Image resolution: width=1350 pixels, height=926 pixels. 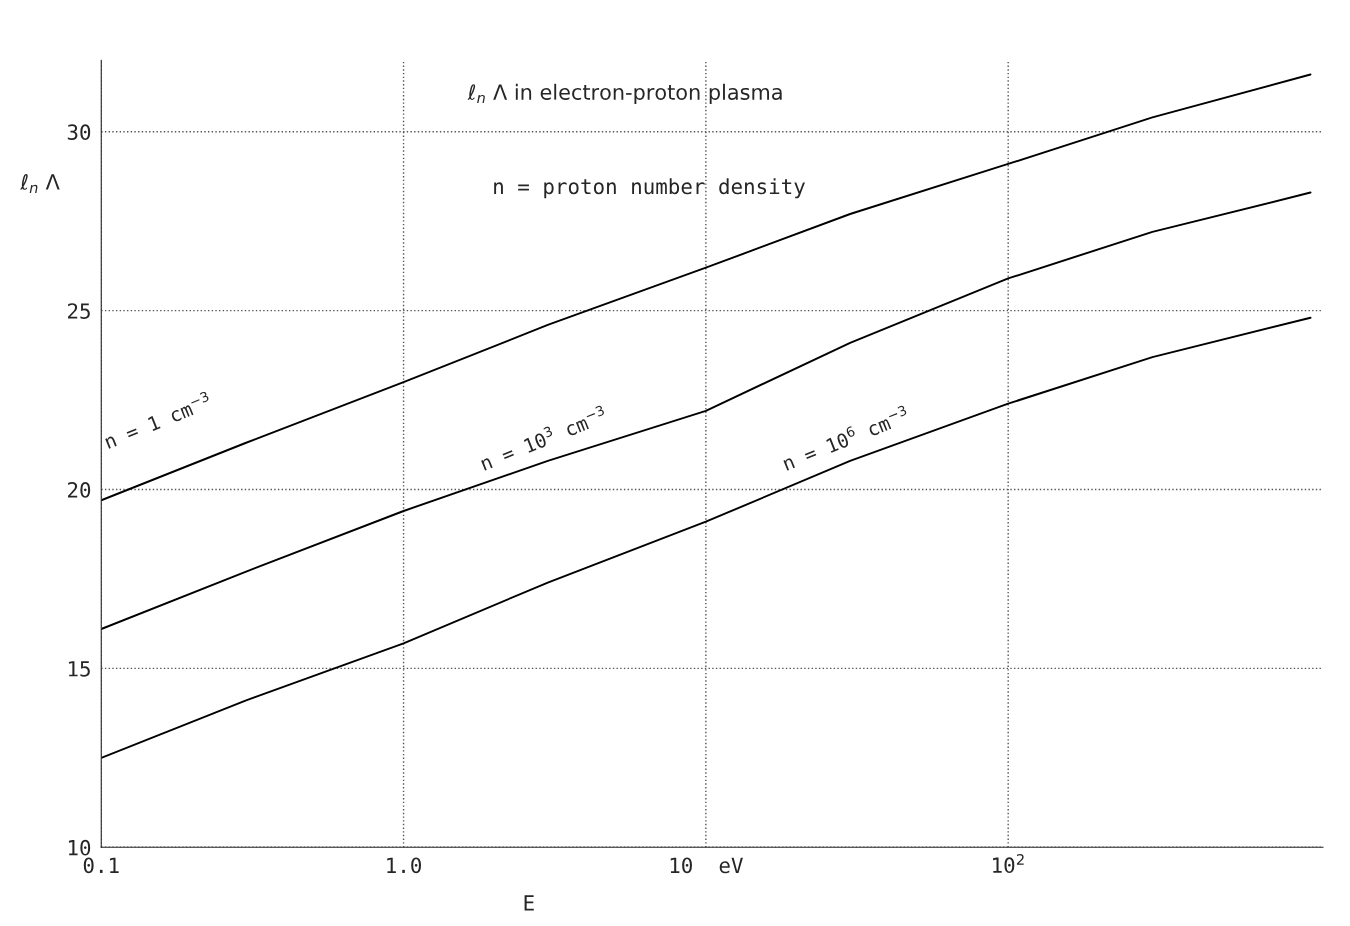 What do you see at coordinates (649, 188) in the screenshot?
I see `annotation: n = proton number density` at bounding box center [649, 188].